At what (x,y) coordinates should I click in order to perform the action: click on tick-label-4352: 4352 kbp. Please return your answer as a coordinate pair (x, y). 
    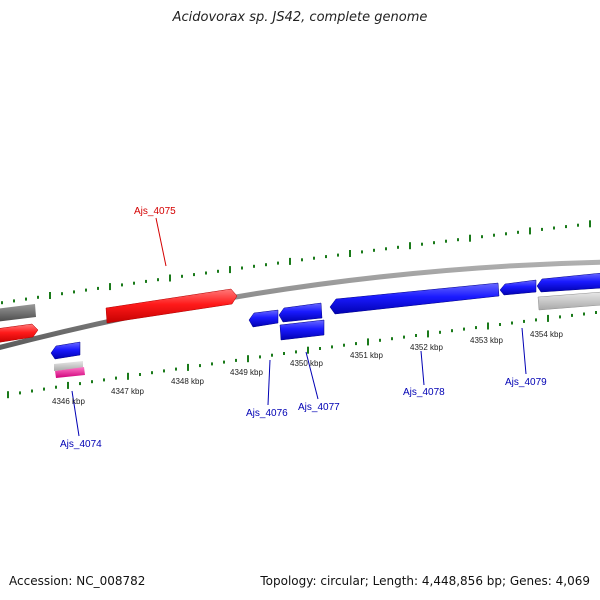
    Looking at the image, I should click on (426, 347).